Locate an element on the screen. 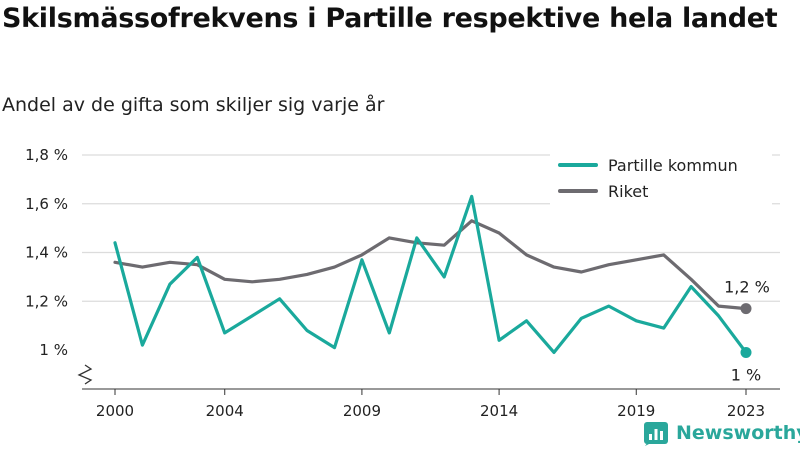 Image resolution: width=800 pixels, height=450 pixels. x-tick-label: 2019 is located at coordinates (636, 411).